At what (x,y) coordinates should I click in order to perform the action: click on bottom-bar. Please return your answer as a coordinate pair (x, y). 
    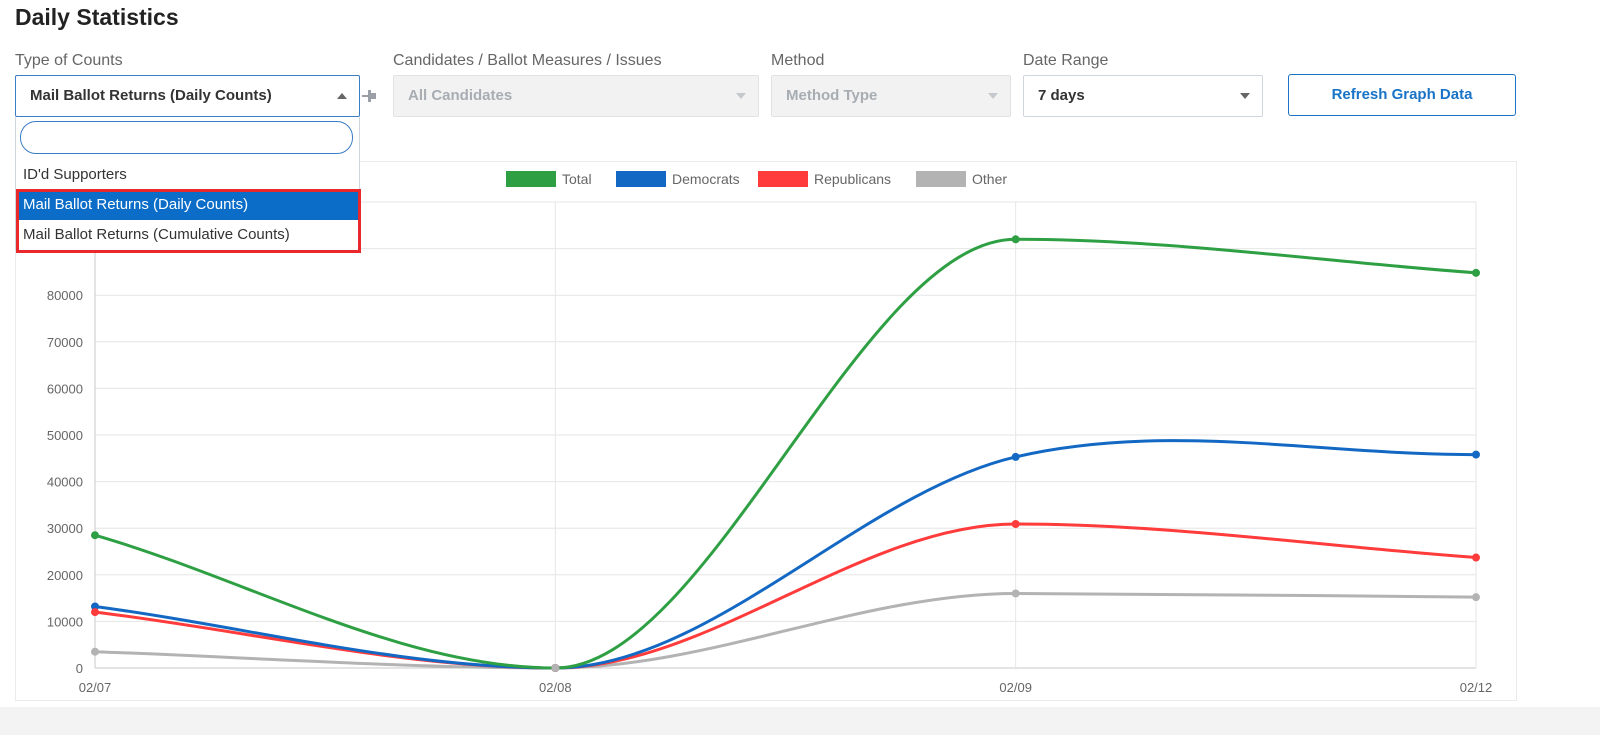
    Looking at the image, I should click on (800, 721).